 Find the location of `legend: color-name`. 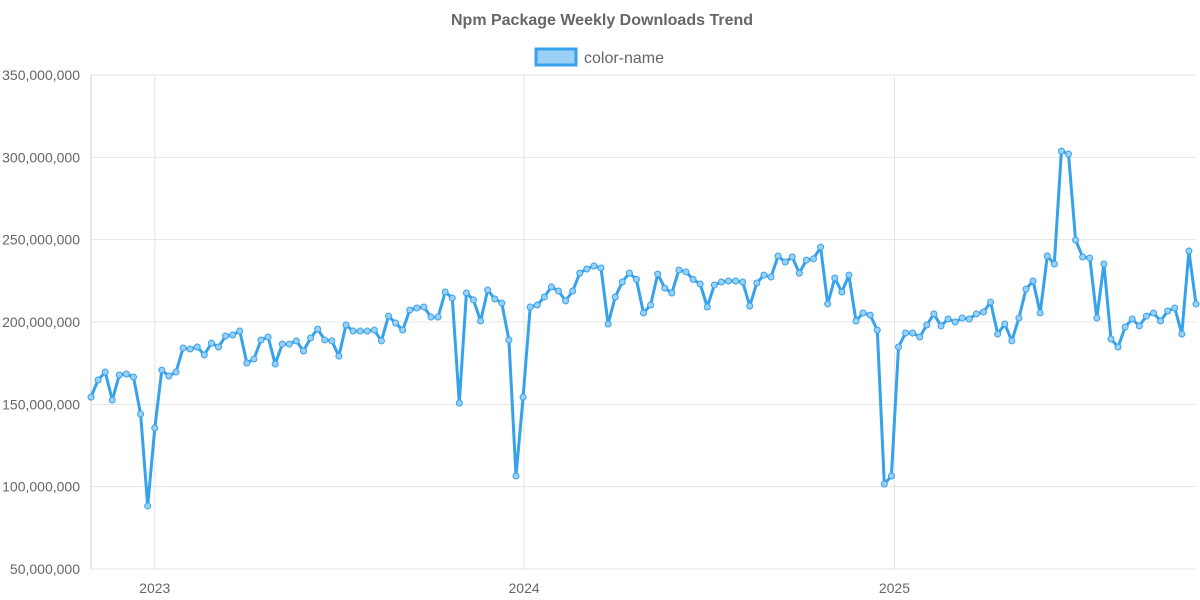

legend: color-name is located at coordinates (599, 57).